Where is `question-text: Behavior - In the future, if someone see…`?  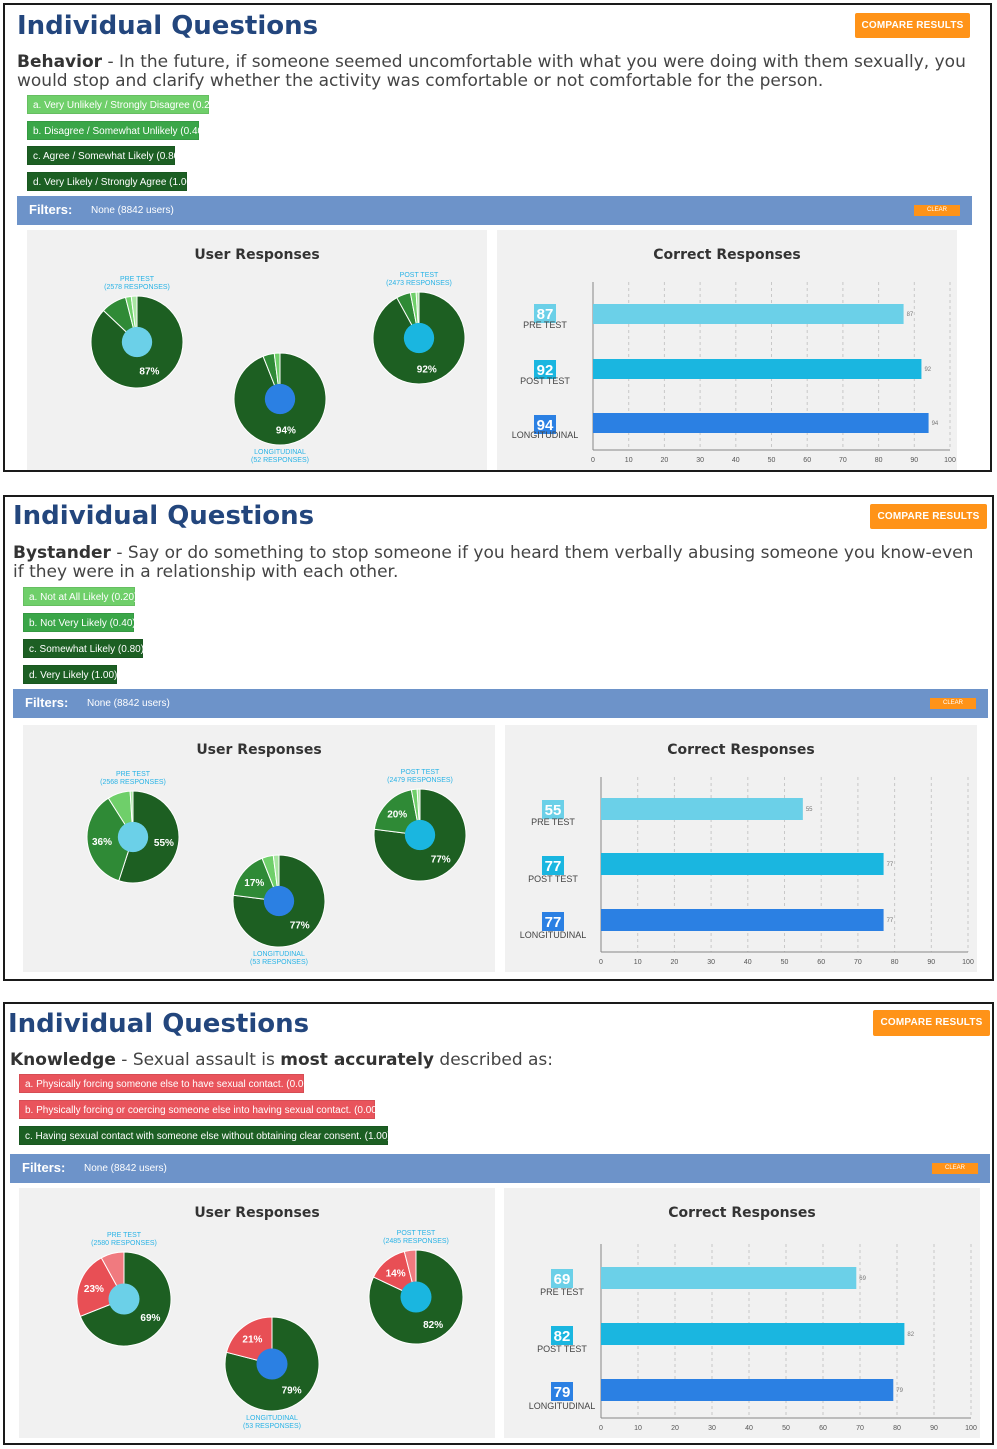 question-text: Behavior - In the future, if someone see… is located at coordinates (497, 72).